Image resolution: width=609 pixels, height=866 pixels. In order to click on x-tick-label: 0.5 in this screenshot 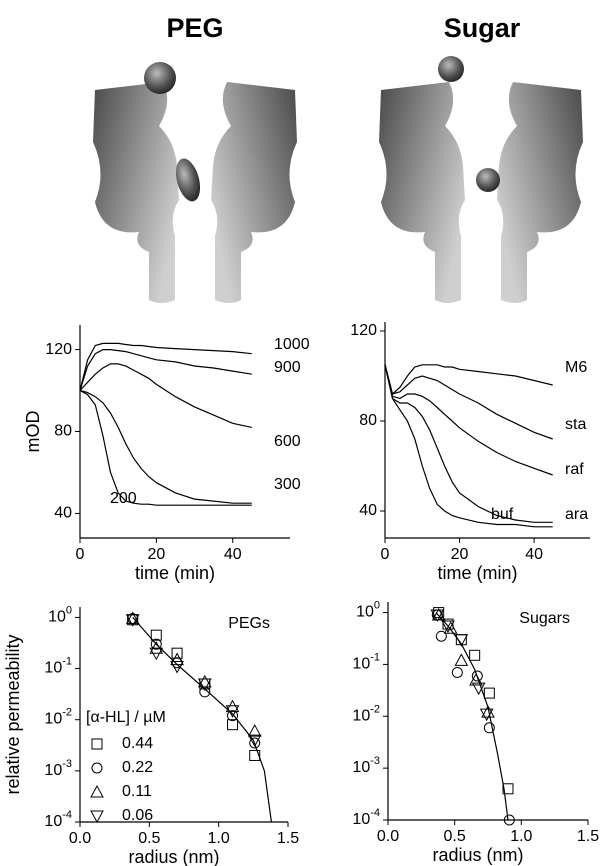, I will do `click(455, 836)`.